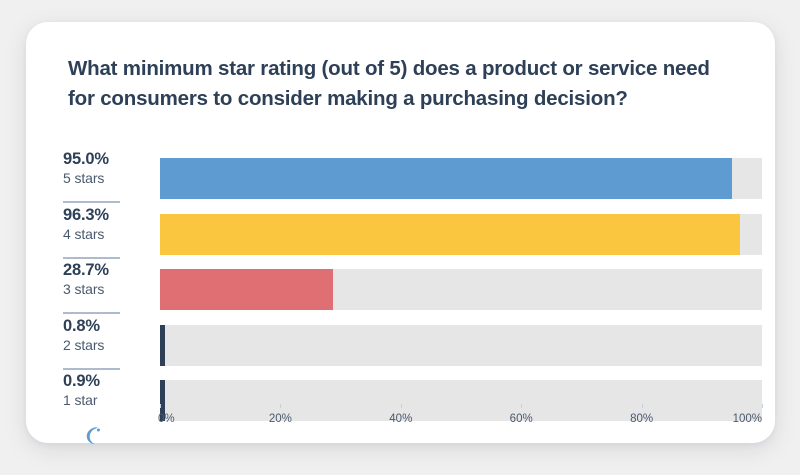 The width and height of the screenshot is (800, 475). Describe the element at coordinates (747, 419) in the screenshot. I see `x-axis-tick-label: 100%` at that location.